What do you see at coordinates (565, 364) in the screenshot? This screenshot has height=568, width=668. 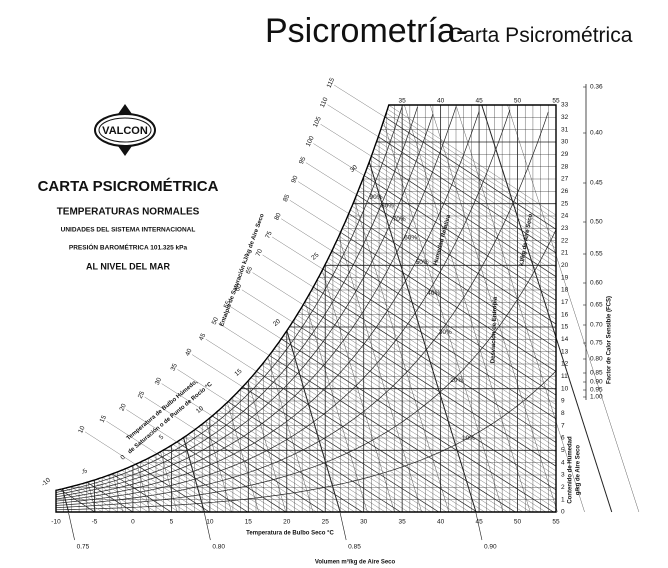 I see `y-tick-label: 12` at bounding box center [565, 364].